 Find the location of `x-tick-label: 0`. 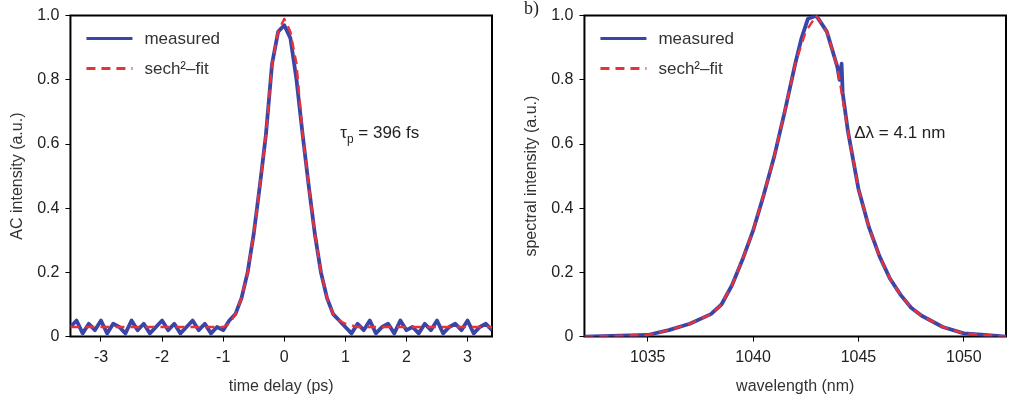

x-tick-label: 0 is located at coordinates (284, 356).